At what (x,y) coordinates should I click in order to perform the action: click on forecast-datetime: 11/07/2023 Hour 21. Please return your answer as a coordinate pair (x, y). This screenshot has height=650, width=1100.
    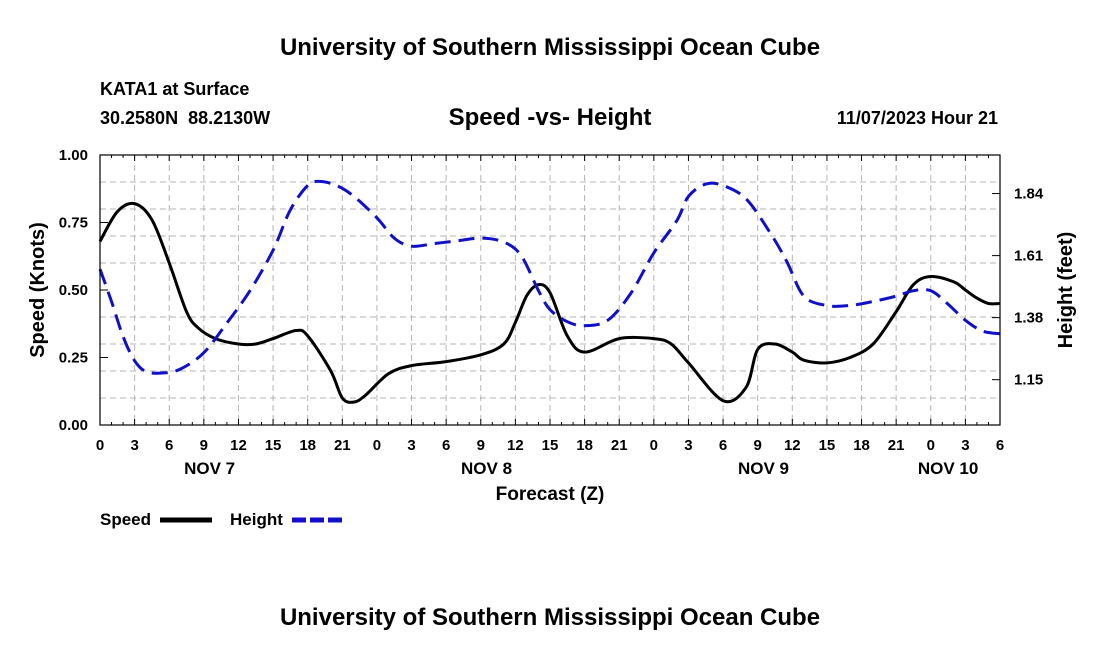
    Looking at the image, I should click on (917, 118).